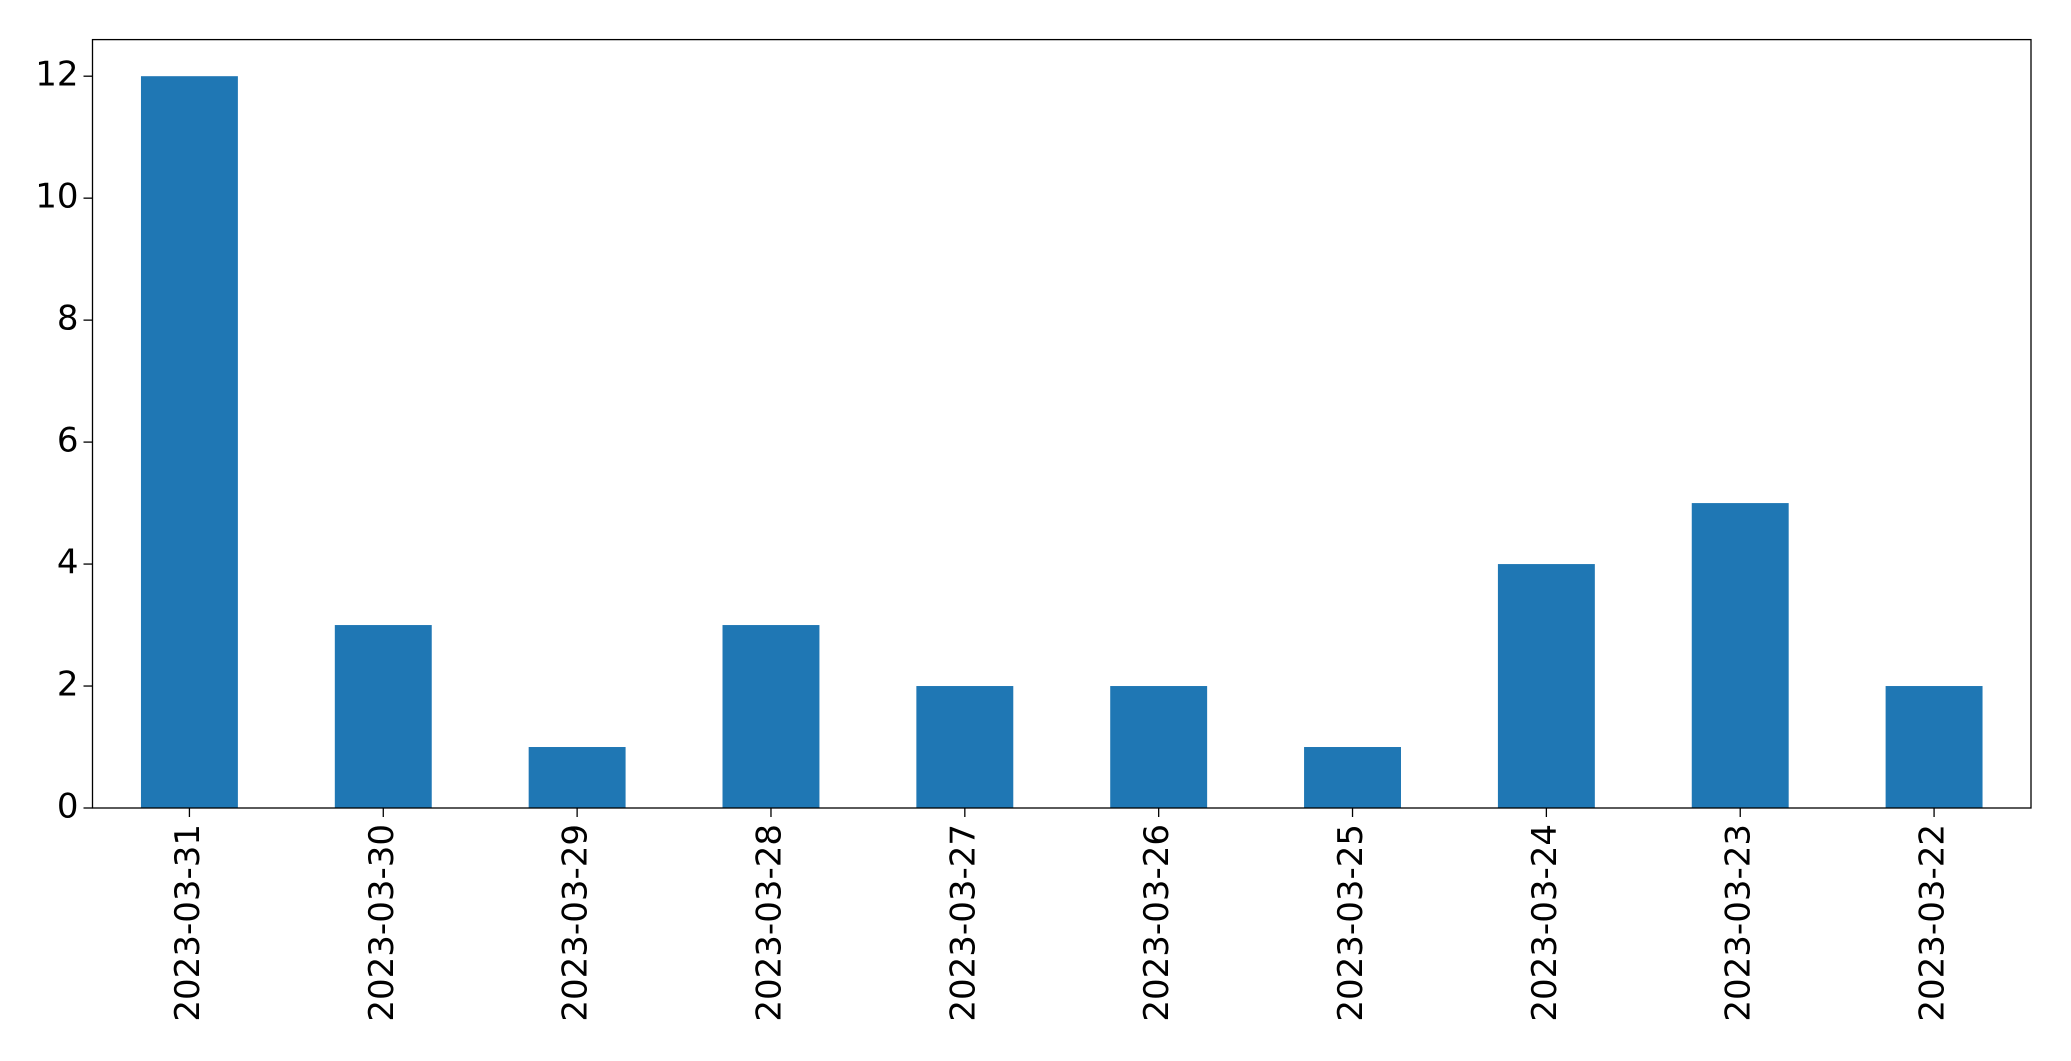 The height and width of the screenshot is (1061, 2071). I want to click on x-tick-label: 2023-03-23, so click(1739, 923).